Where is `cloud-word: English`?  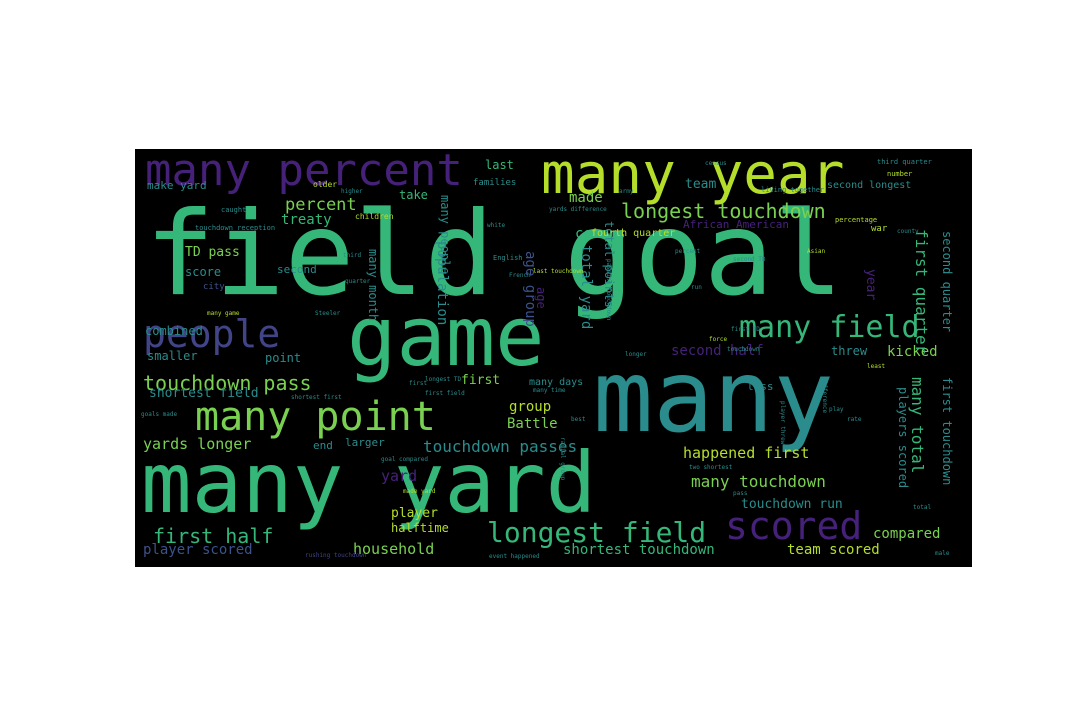 cloud-word: English is located at coordinates (508, 258).